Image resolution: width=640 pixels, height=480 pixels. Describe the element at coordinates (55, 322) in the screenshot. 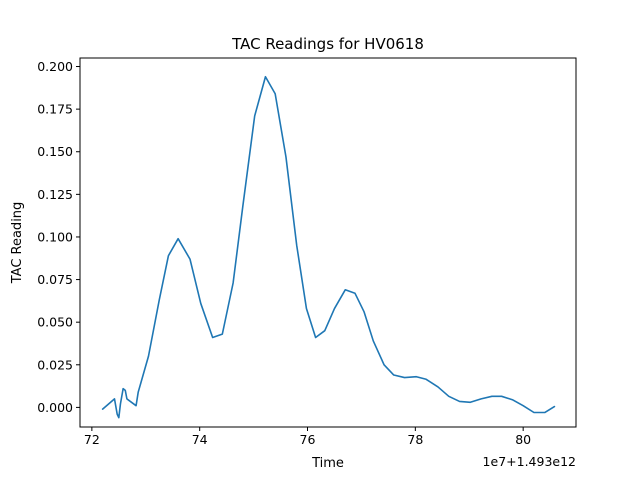

I see `y-tick-label: 0.050` at that location.